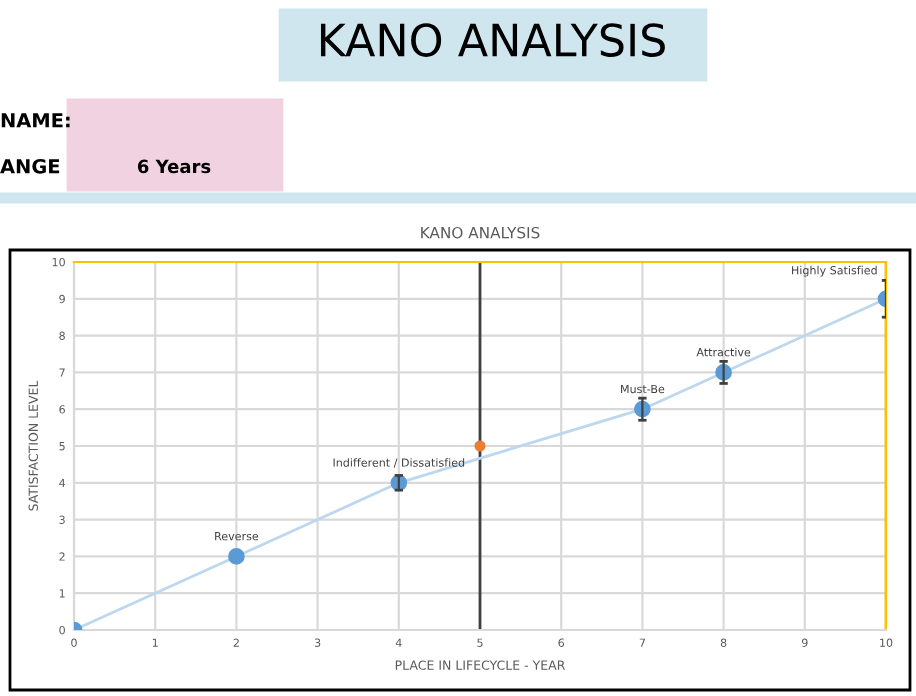 This screenshot has width=916, height=696. Describe the element at coordinates (174, 166) in the screenshot. I see `text: 6 Years` at that location.